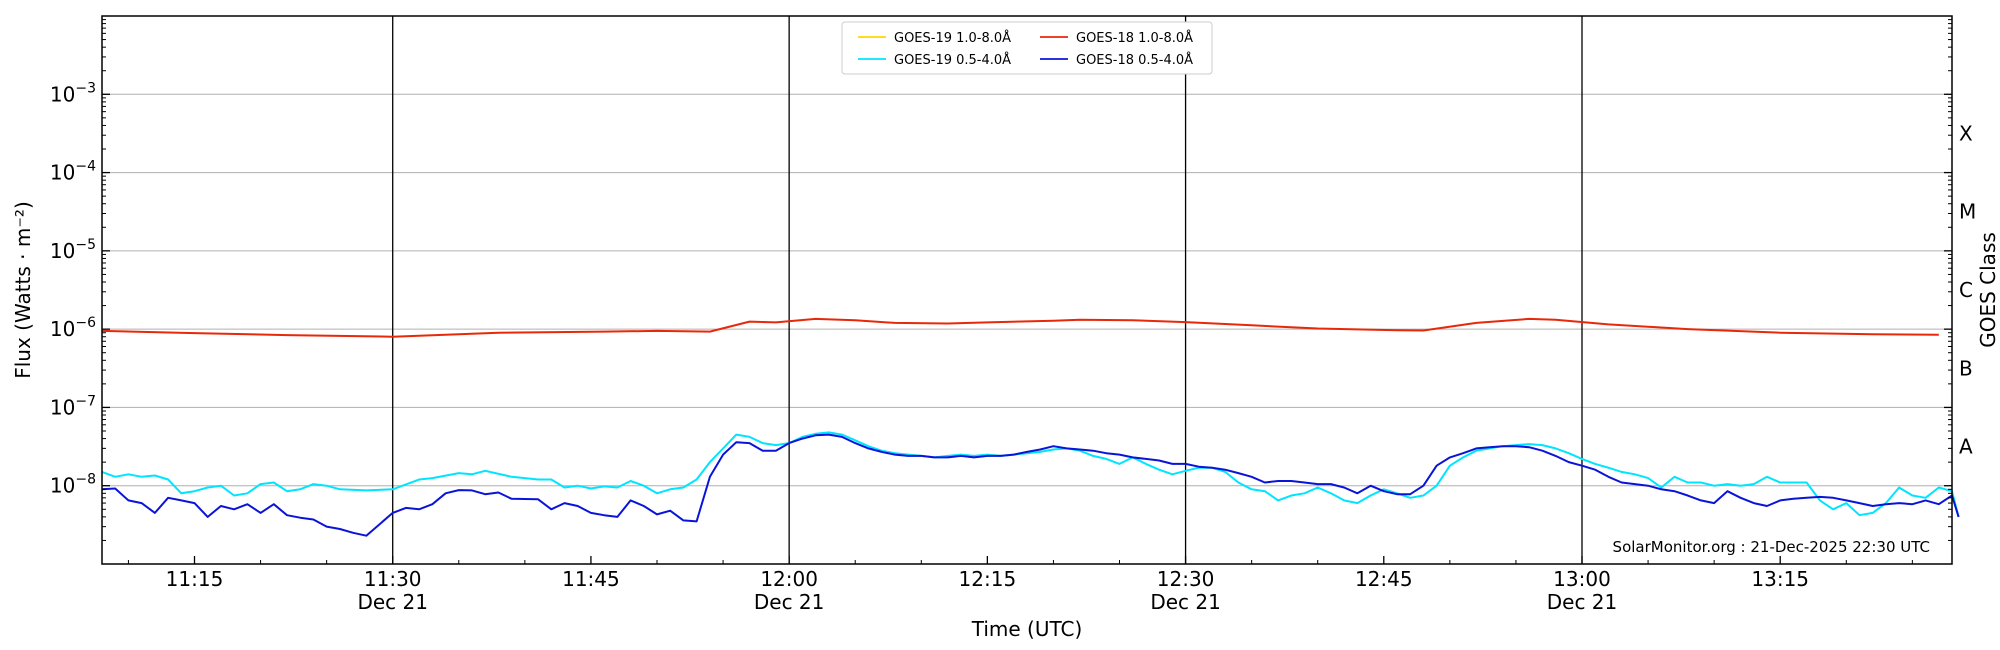 The width and height of the screenshot is (2000, 650). I want to click on y-tick-label: 10⁻⁸, so click(73, 485).